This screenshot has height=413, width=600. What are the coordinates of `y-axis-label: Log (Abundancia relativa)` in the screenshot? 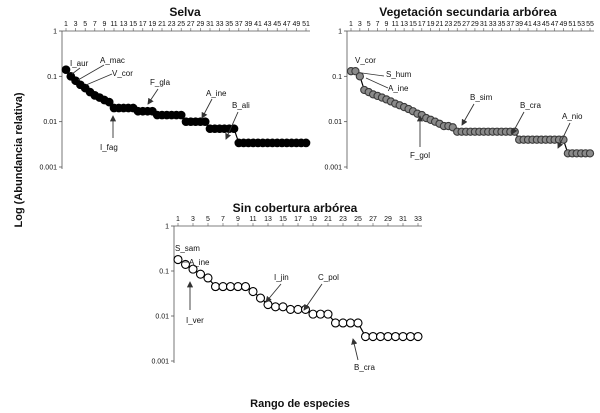 It's located at (19, 159).